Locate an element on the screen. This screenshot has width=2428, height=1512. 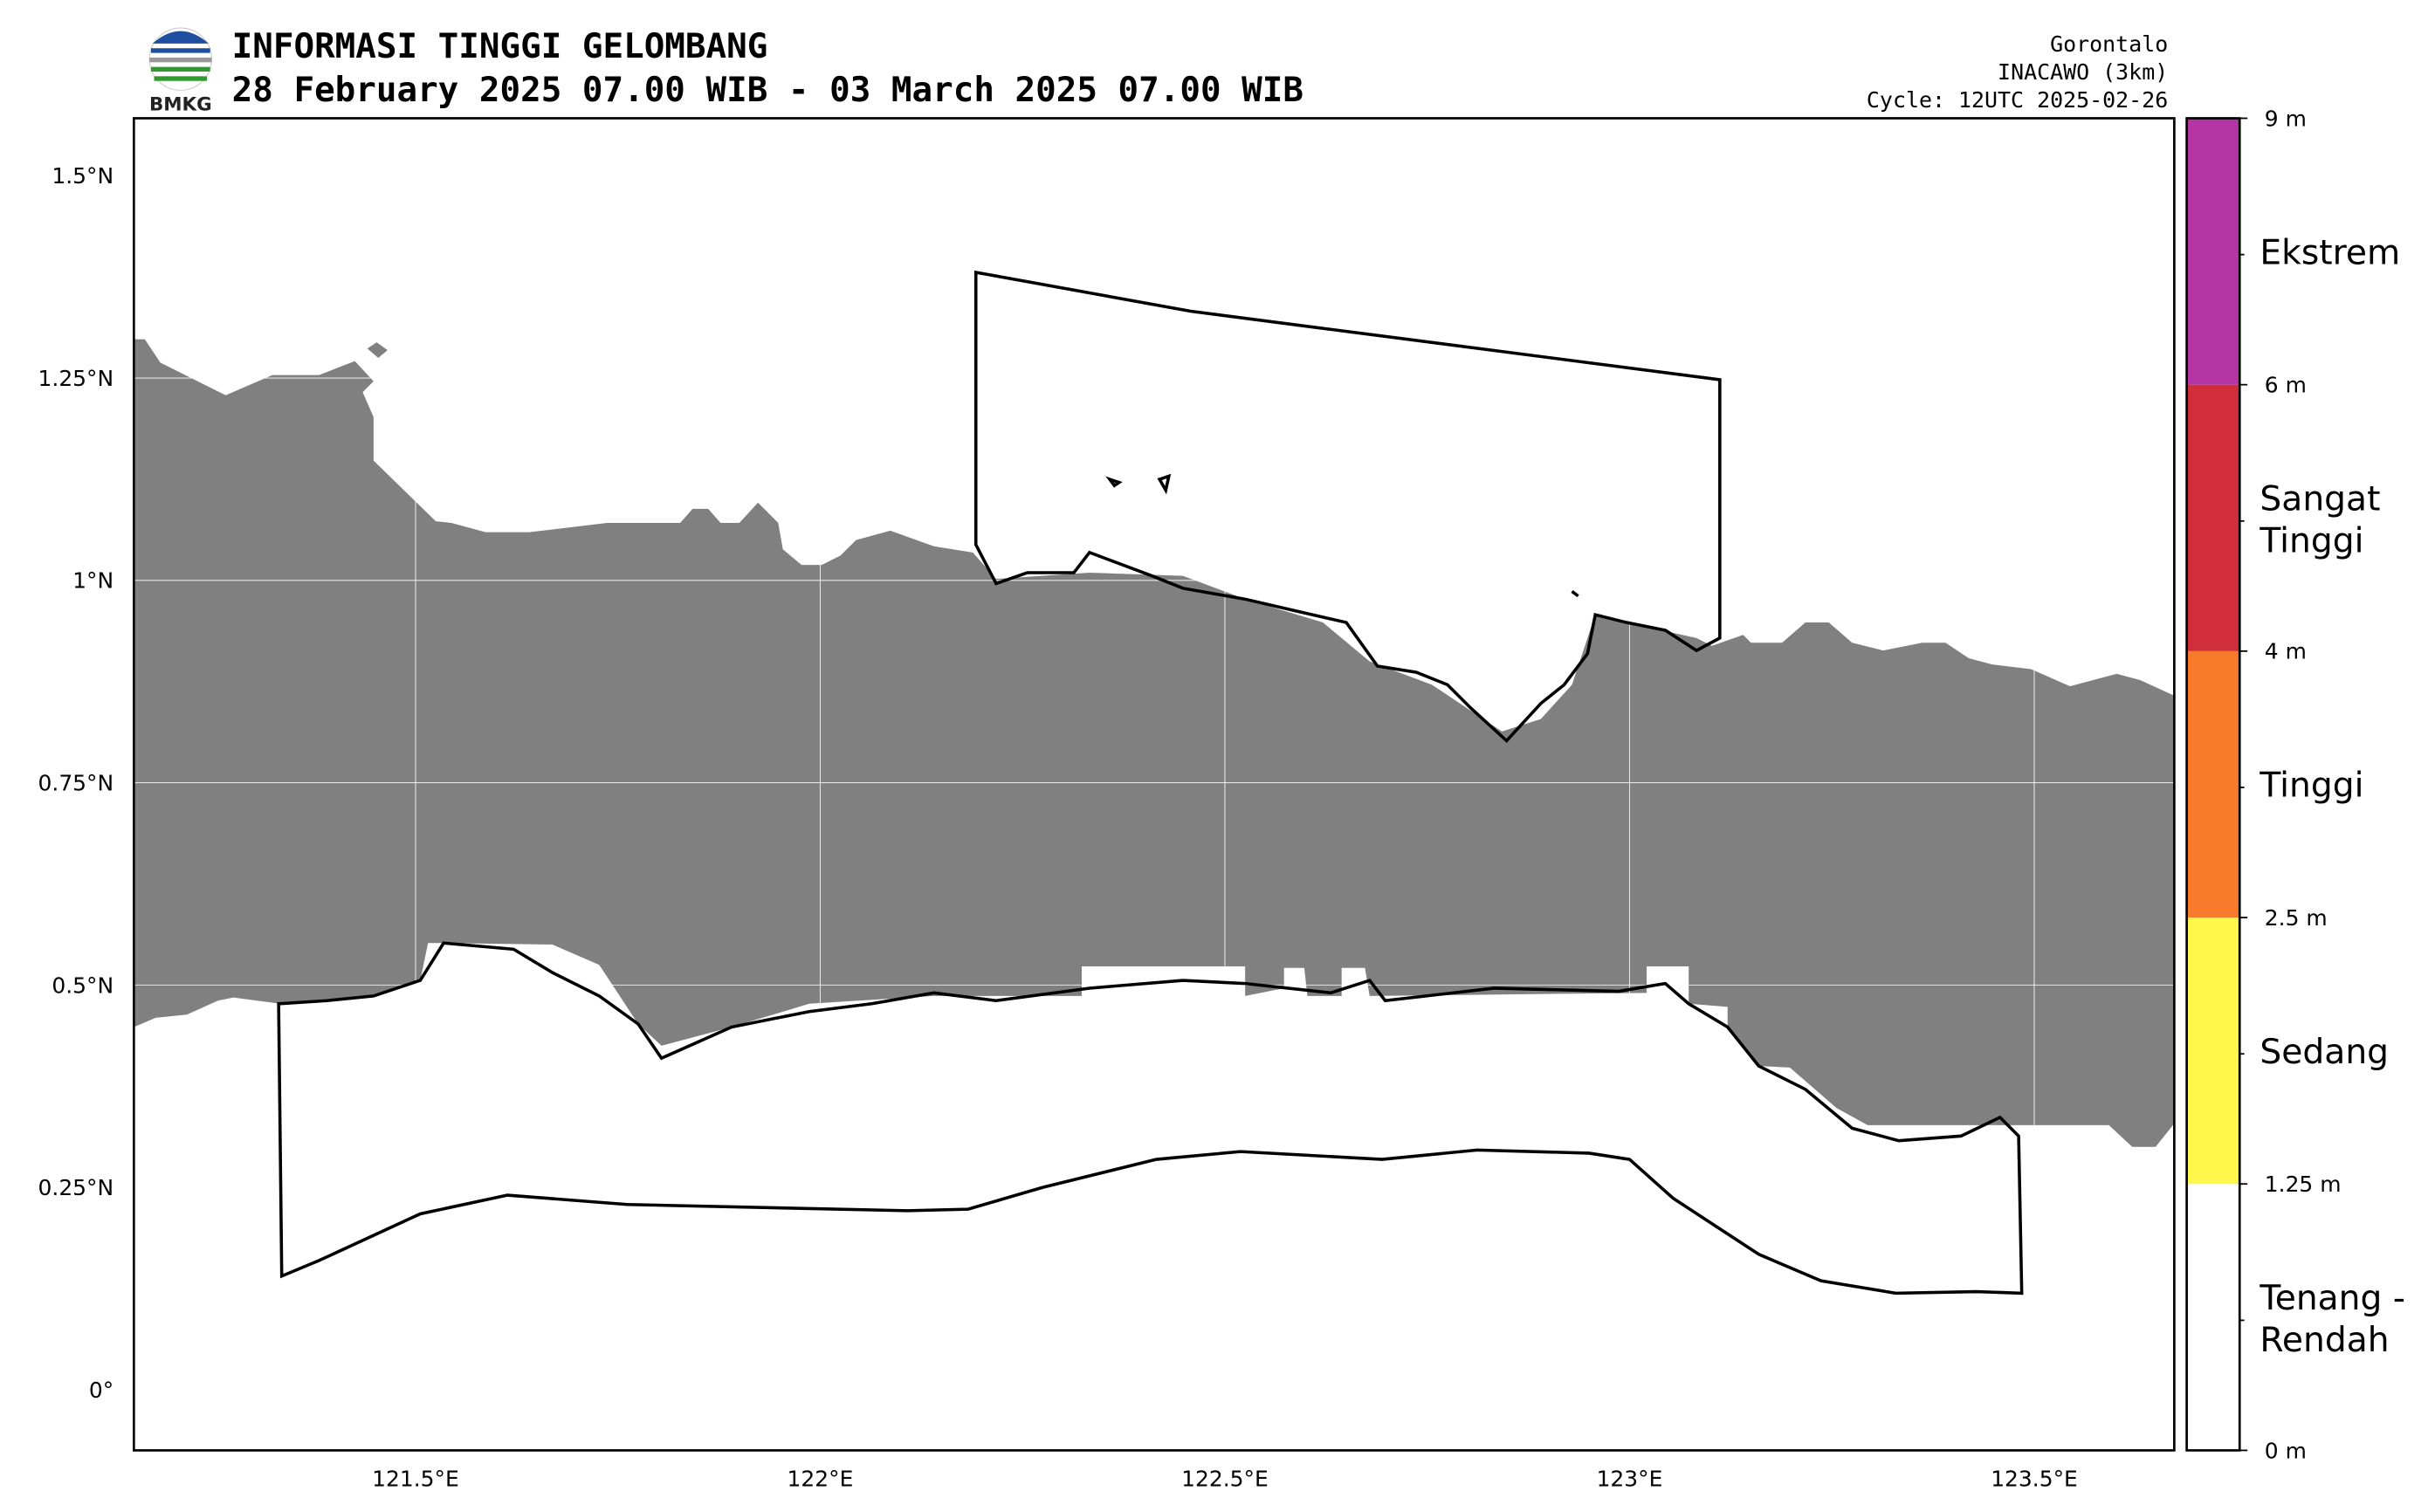
region: Gorontalo is located at coordinates (2109, 44).